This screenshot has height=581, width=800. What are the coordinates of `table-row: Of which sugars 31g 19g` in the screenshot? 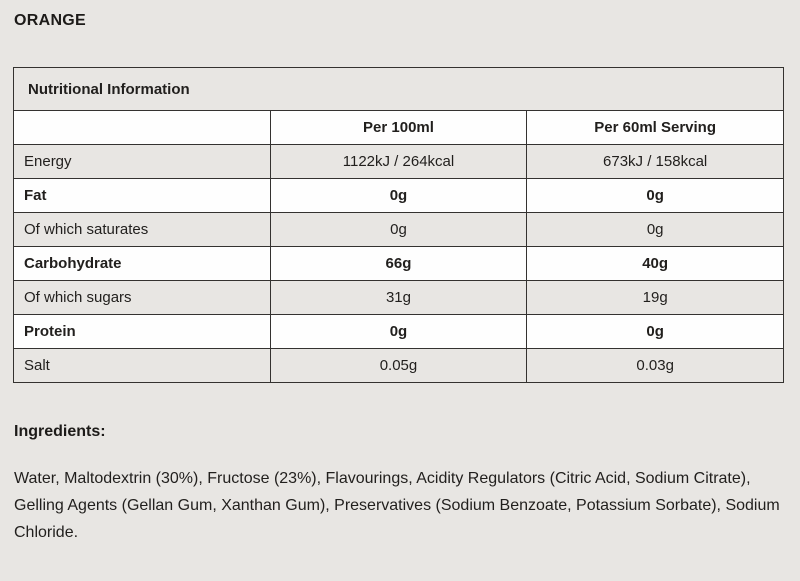 It's located at (398, 297).